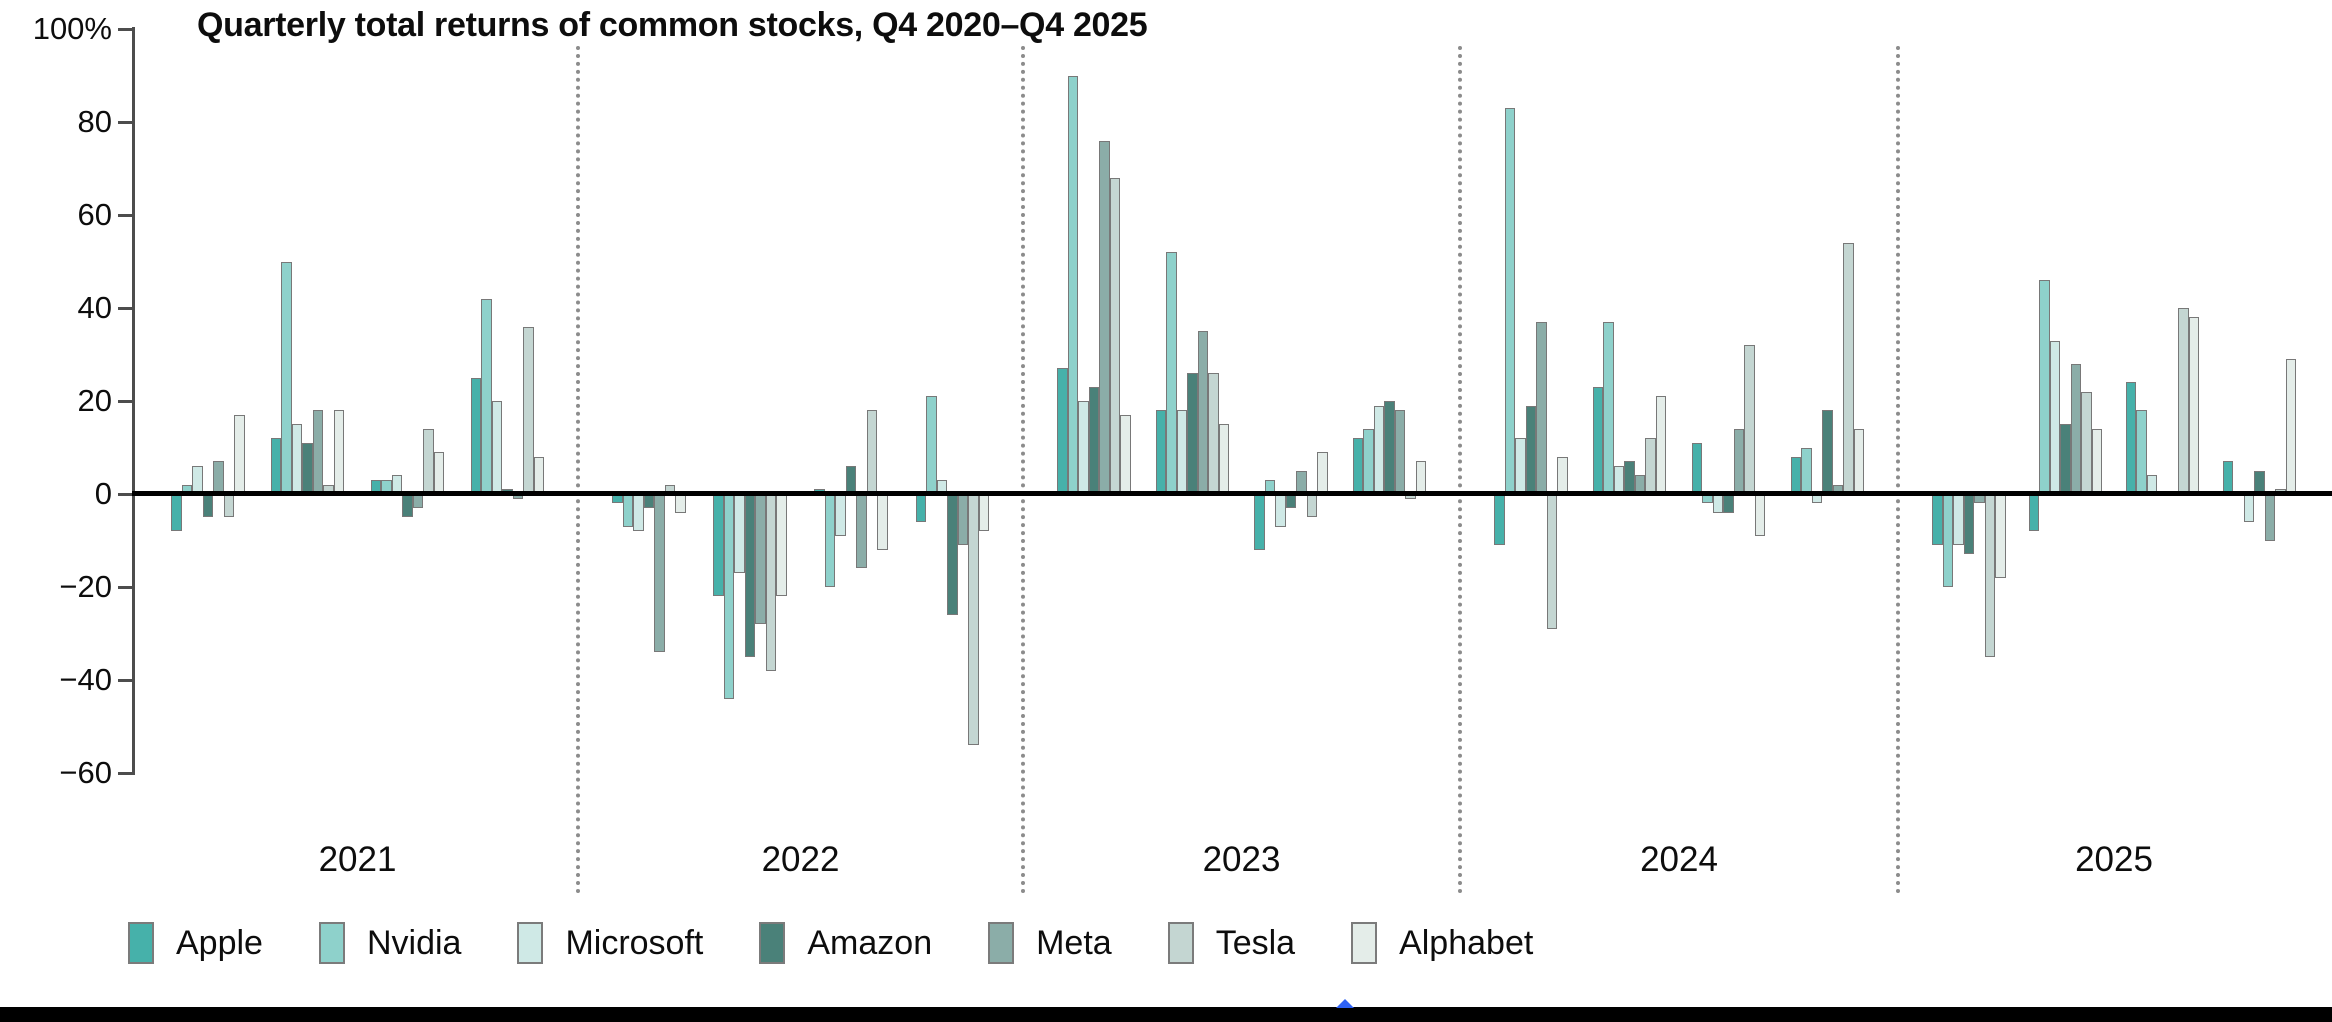 The width and height of the screenshot is (2332, 1022). What do you see at coordinates (141, 943) in the screenshot?
I see `legend-swatch-apple` at bounding box center [141, 943].